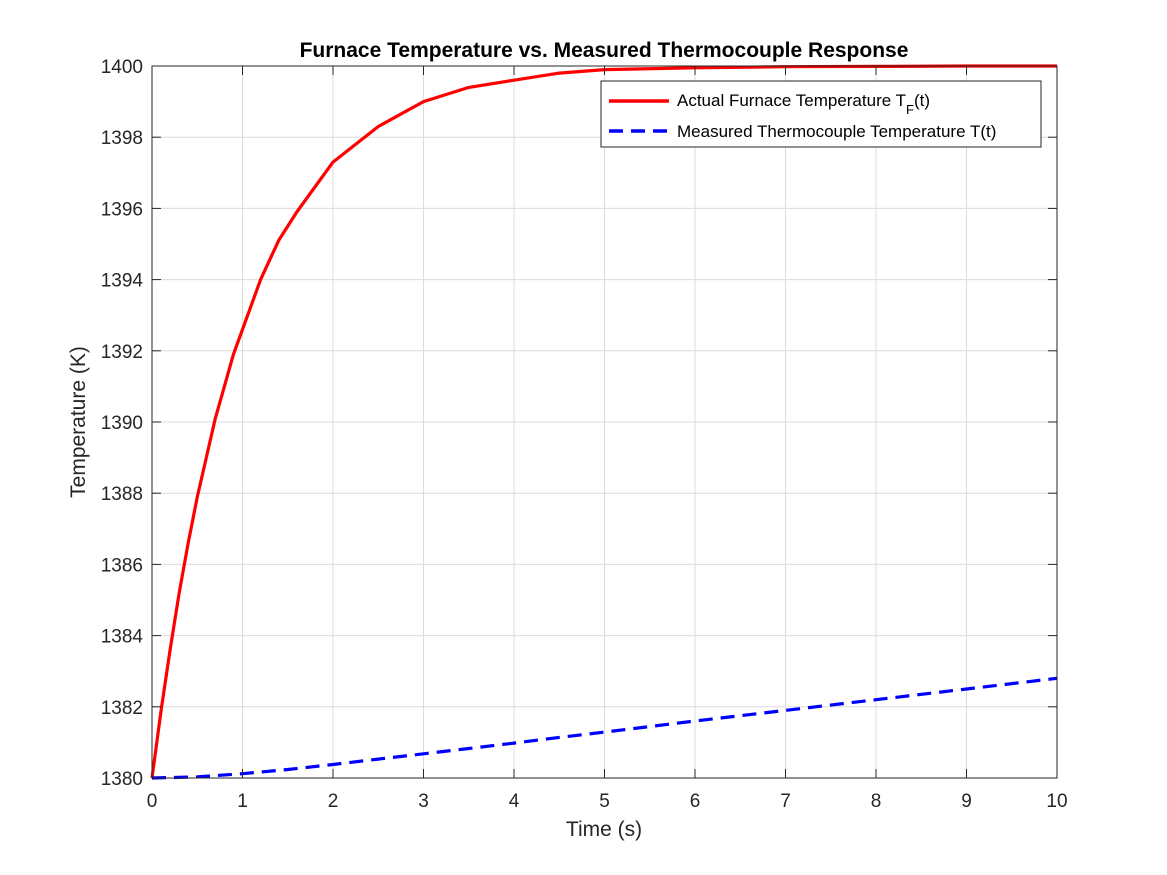 Image resolution: width=1167 pixels, height=875 pixels. Describe the element at coordinates (514, 801) in the screenshot. I see `x-tick-label: 4` at that location.